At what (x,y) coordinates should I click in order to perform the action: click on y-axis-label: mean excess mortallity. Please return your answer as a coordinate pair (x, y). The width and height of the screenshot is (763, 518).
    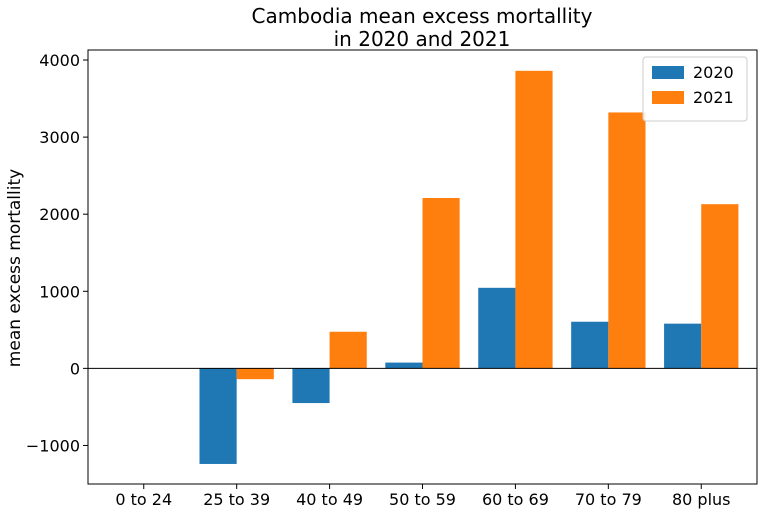
    Looking at the image, I should click on (15, 268).